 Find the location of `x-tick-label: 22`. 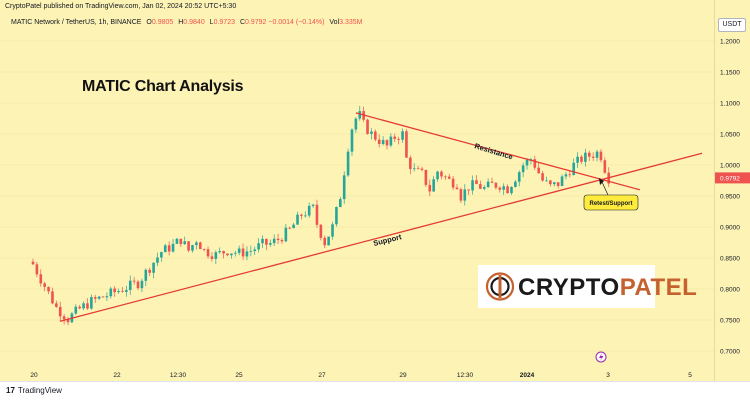

x-tick-label: 22 is located at coordinates (117, 375).